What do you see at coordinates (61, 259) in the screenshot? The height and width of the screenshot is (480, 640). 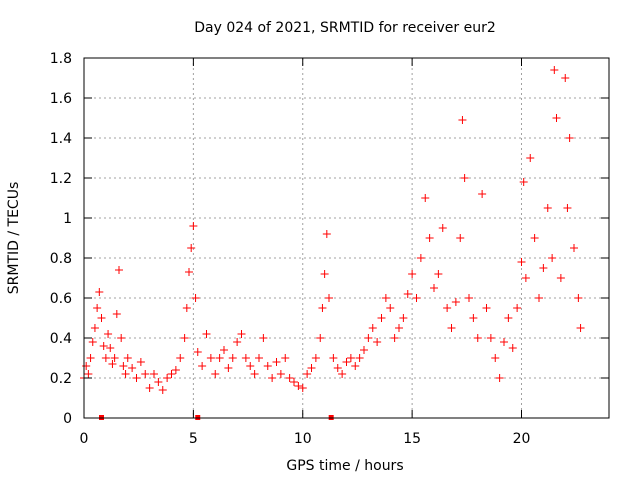 I see `y-tick-label: 0.8` at bounding box center [61, 259].